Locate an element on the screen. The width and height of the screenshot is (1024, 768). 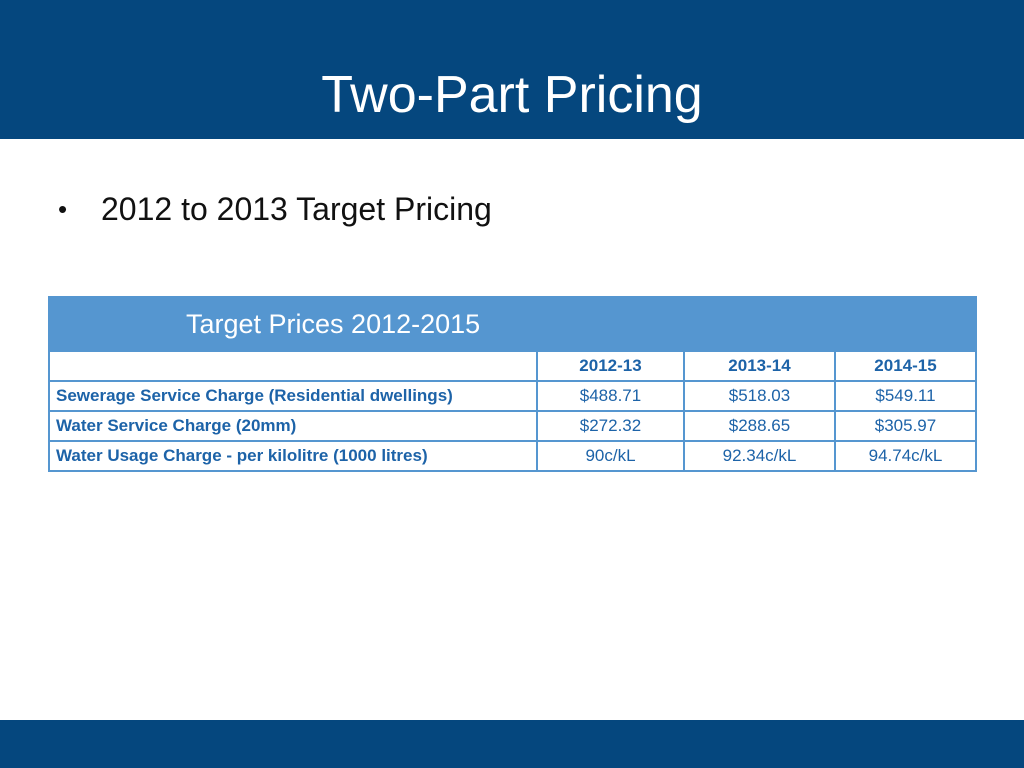
column-header-2013-14: 2013-14 is located at coordinates (759, 366).